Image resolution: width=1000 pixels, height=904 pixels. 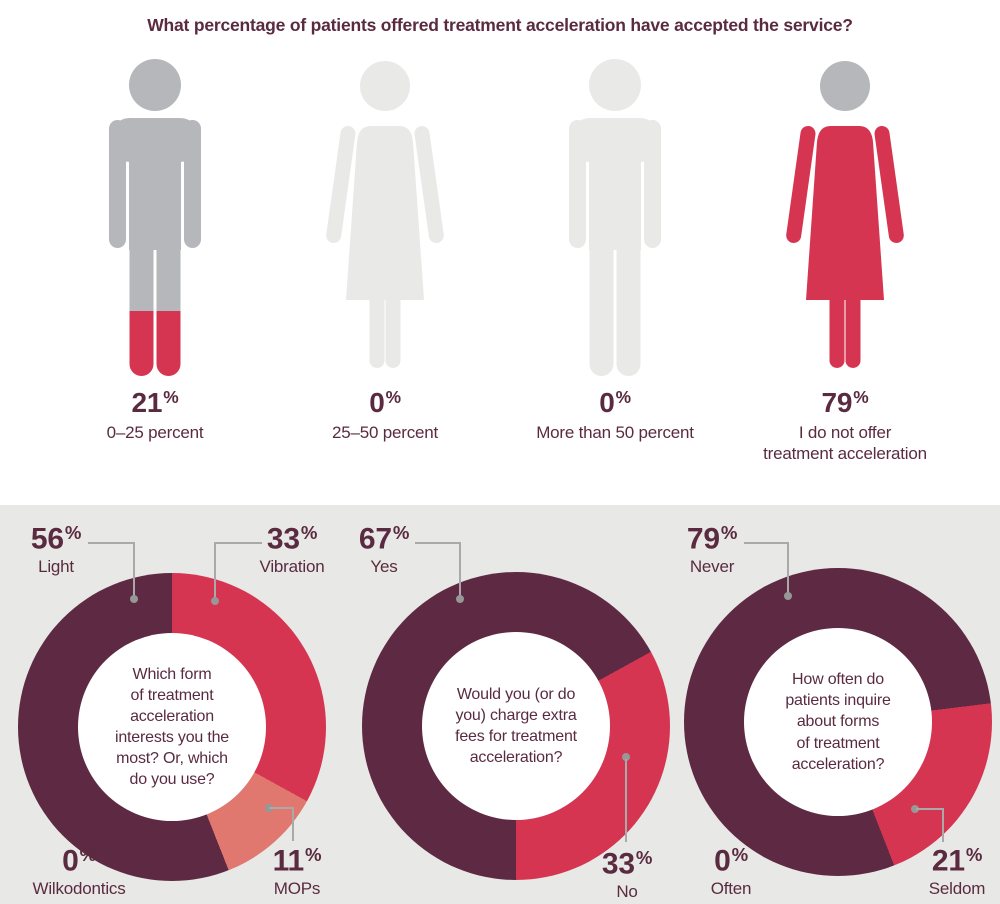 I want to click on callout-value: 56%, so click(x=56, y=539).